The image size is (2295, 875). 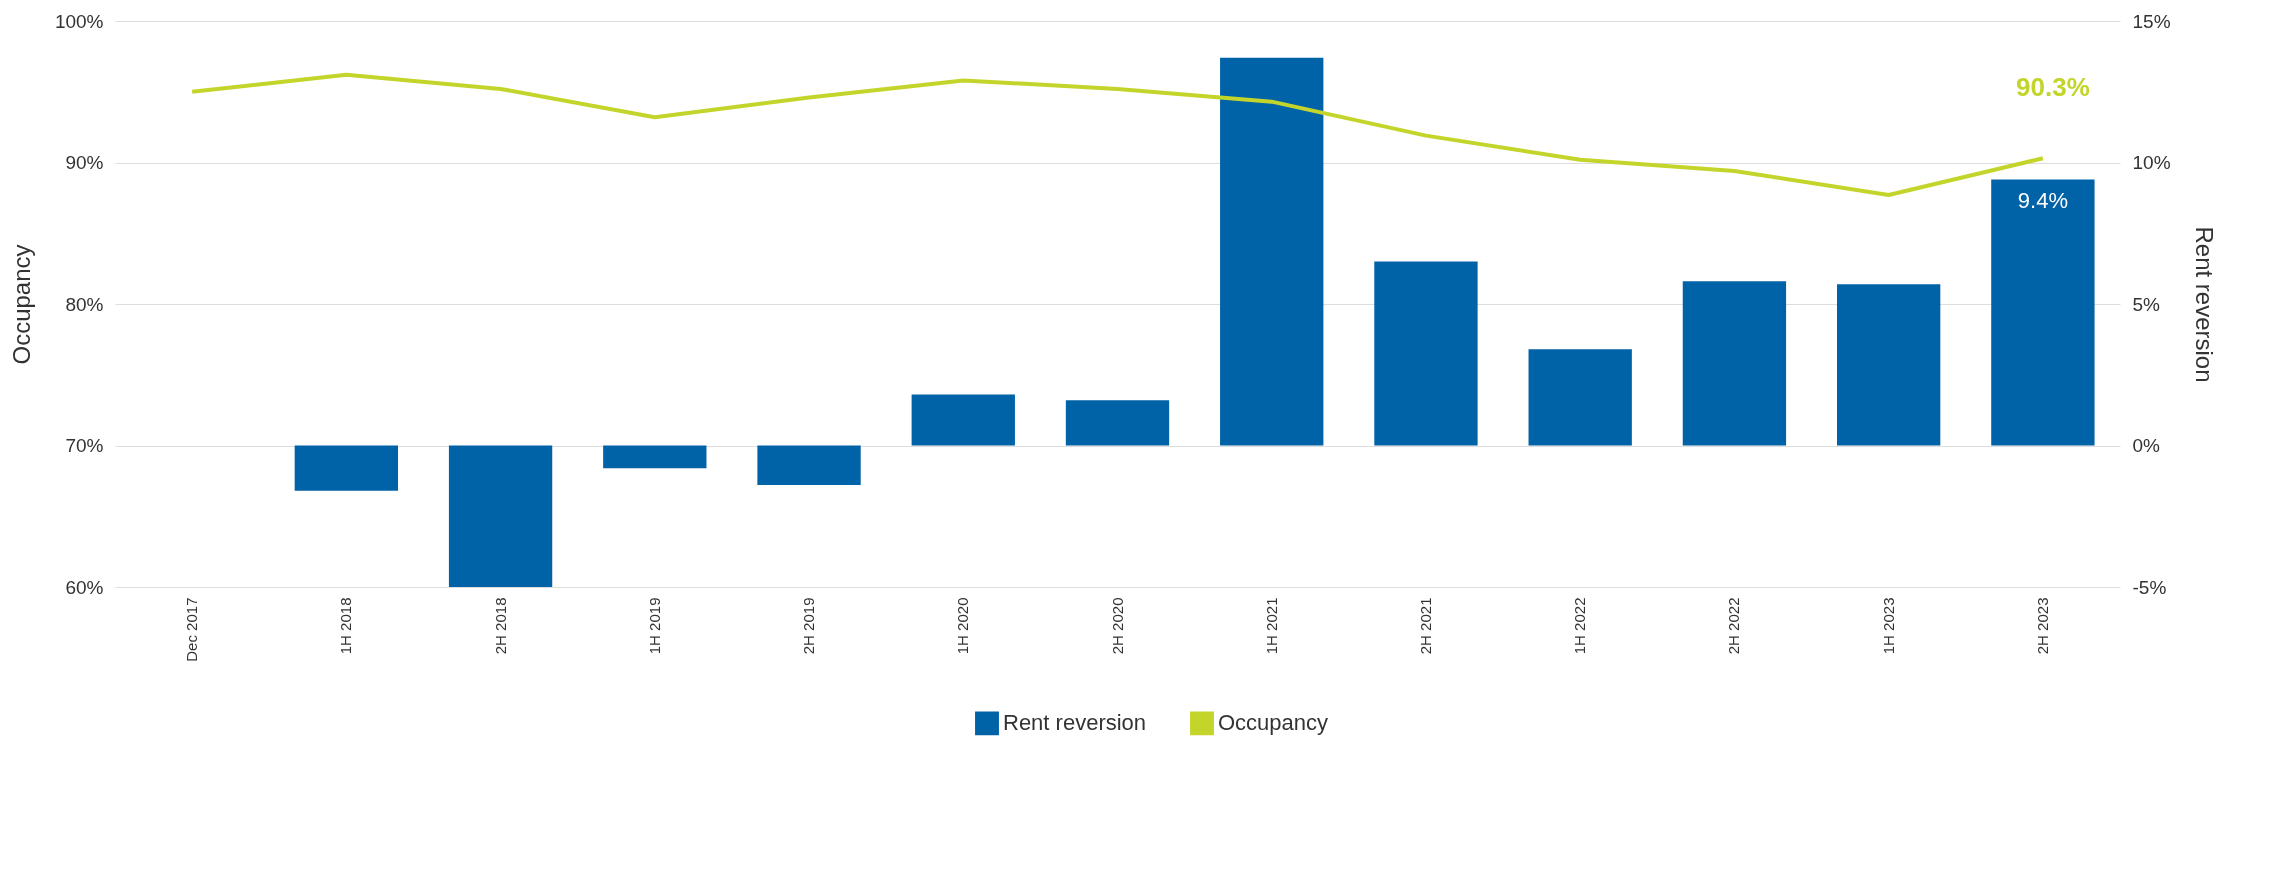 What do you see at coordinates (346, 626) in the screenshot?
I see `x-tick-label: 1H 2018` at bounding box center [346, 626].